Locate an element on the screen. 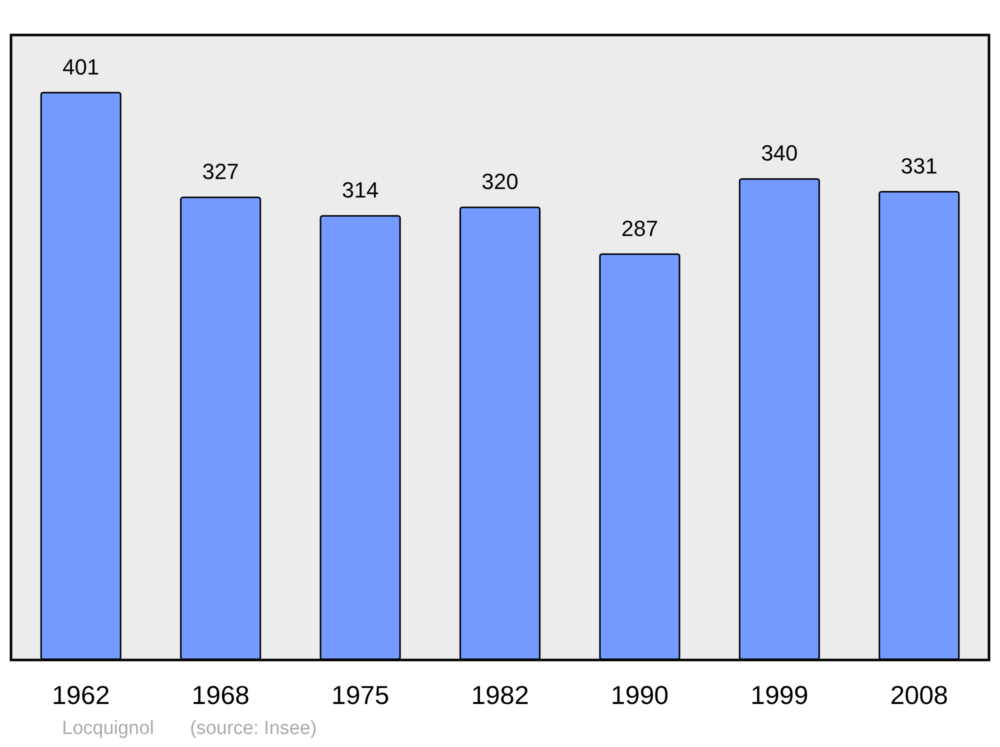 The height and width of the screenshot is (747, 1000). data-label: 331 is located at coordinates (919, 166).